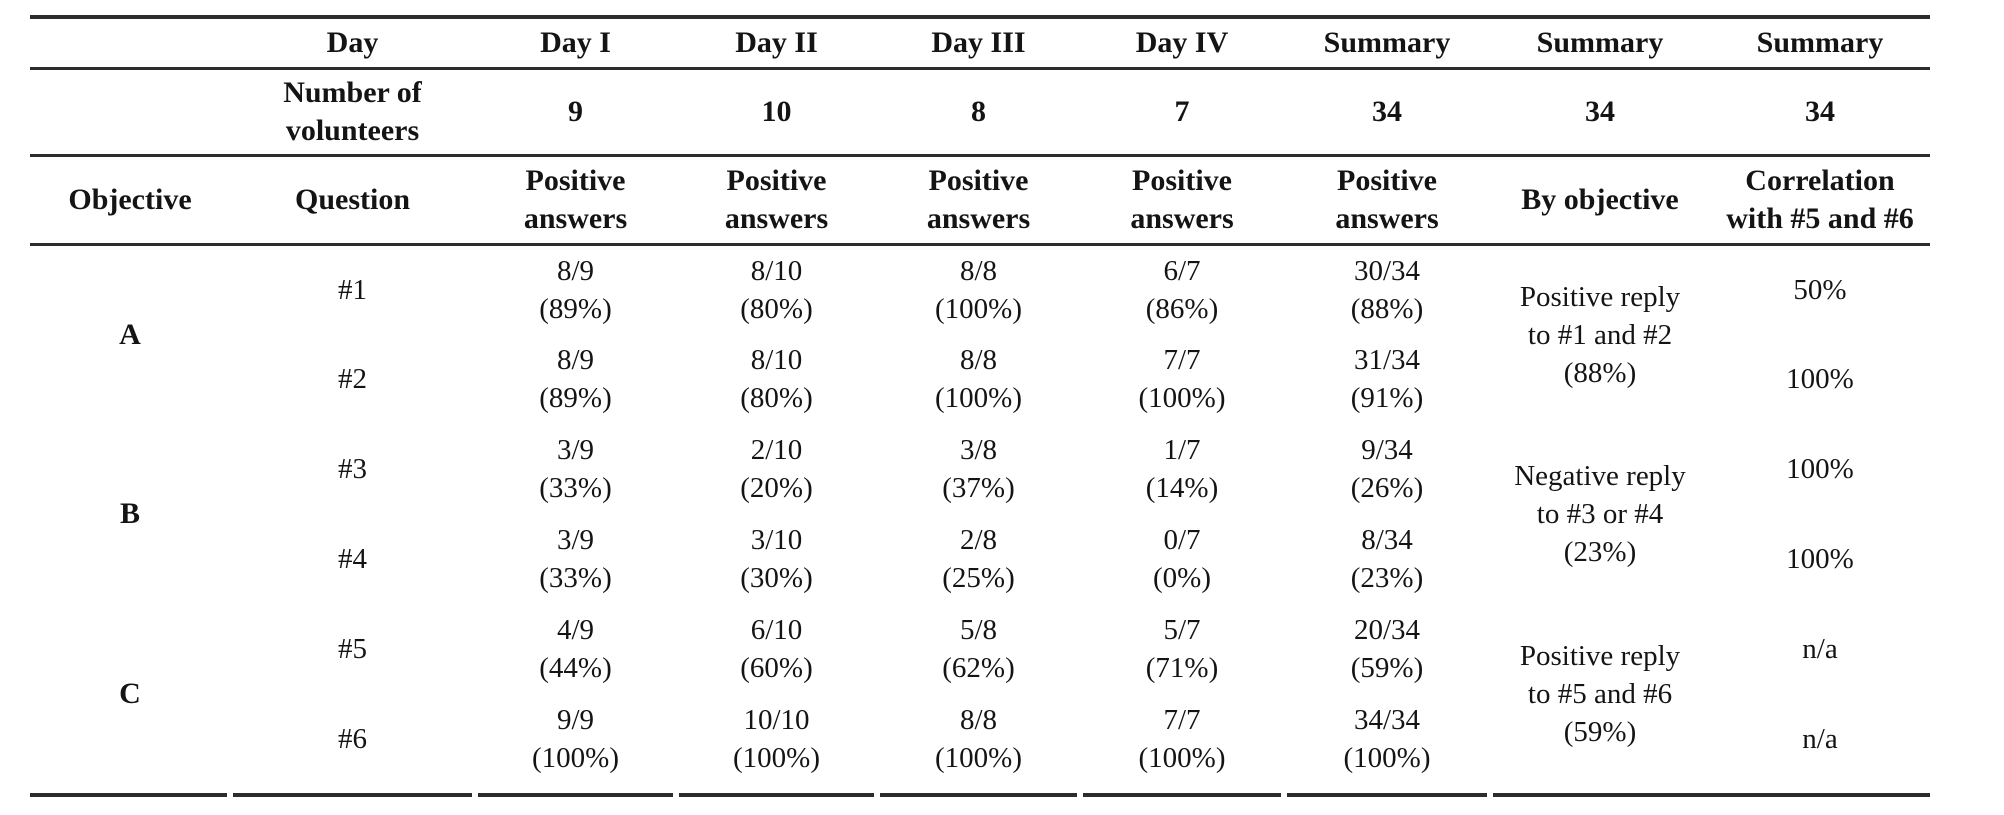  What do you see at coordinates (1387, 649) in the screenshot?
I see `summary-cell-q5: 20/34 (59%)` at bounding box center [1387, 649].